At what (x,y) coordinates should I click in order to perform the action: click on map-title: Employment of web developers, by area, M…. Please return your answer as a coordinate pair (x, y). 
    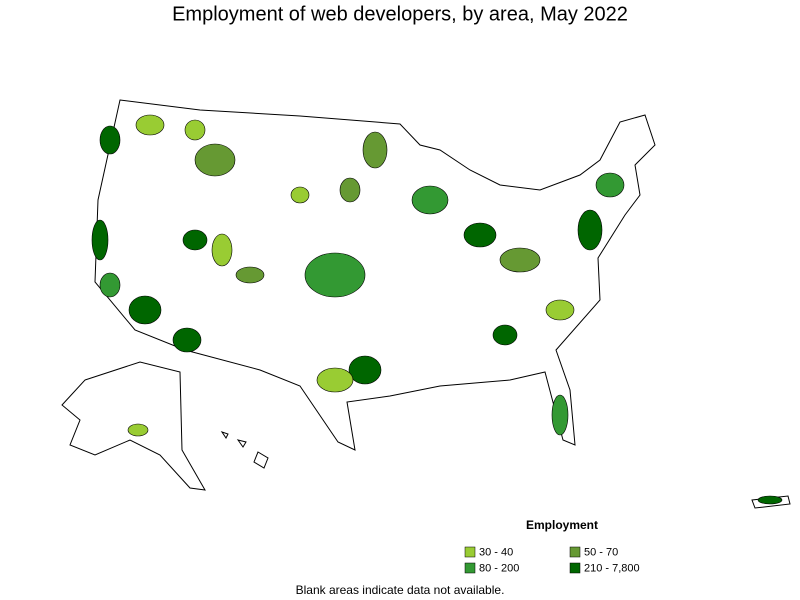
    Looking at the image, I should click on (400, 14).